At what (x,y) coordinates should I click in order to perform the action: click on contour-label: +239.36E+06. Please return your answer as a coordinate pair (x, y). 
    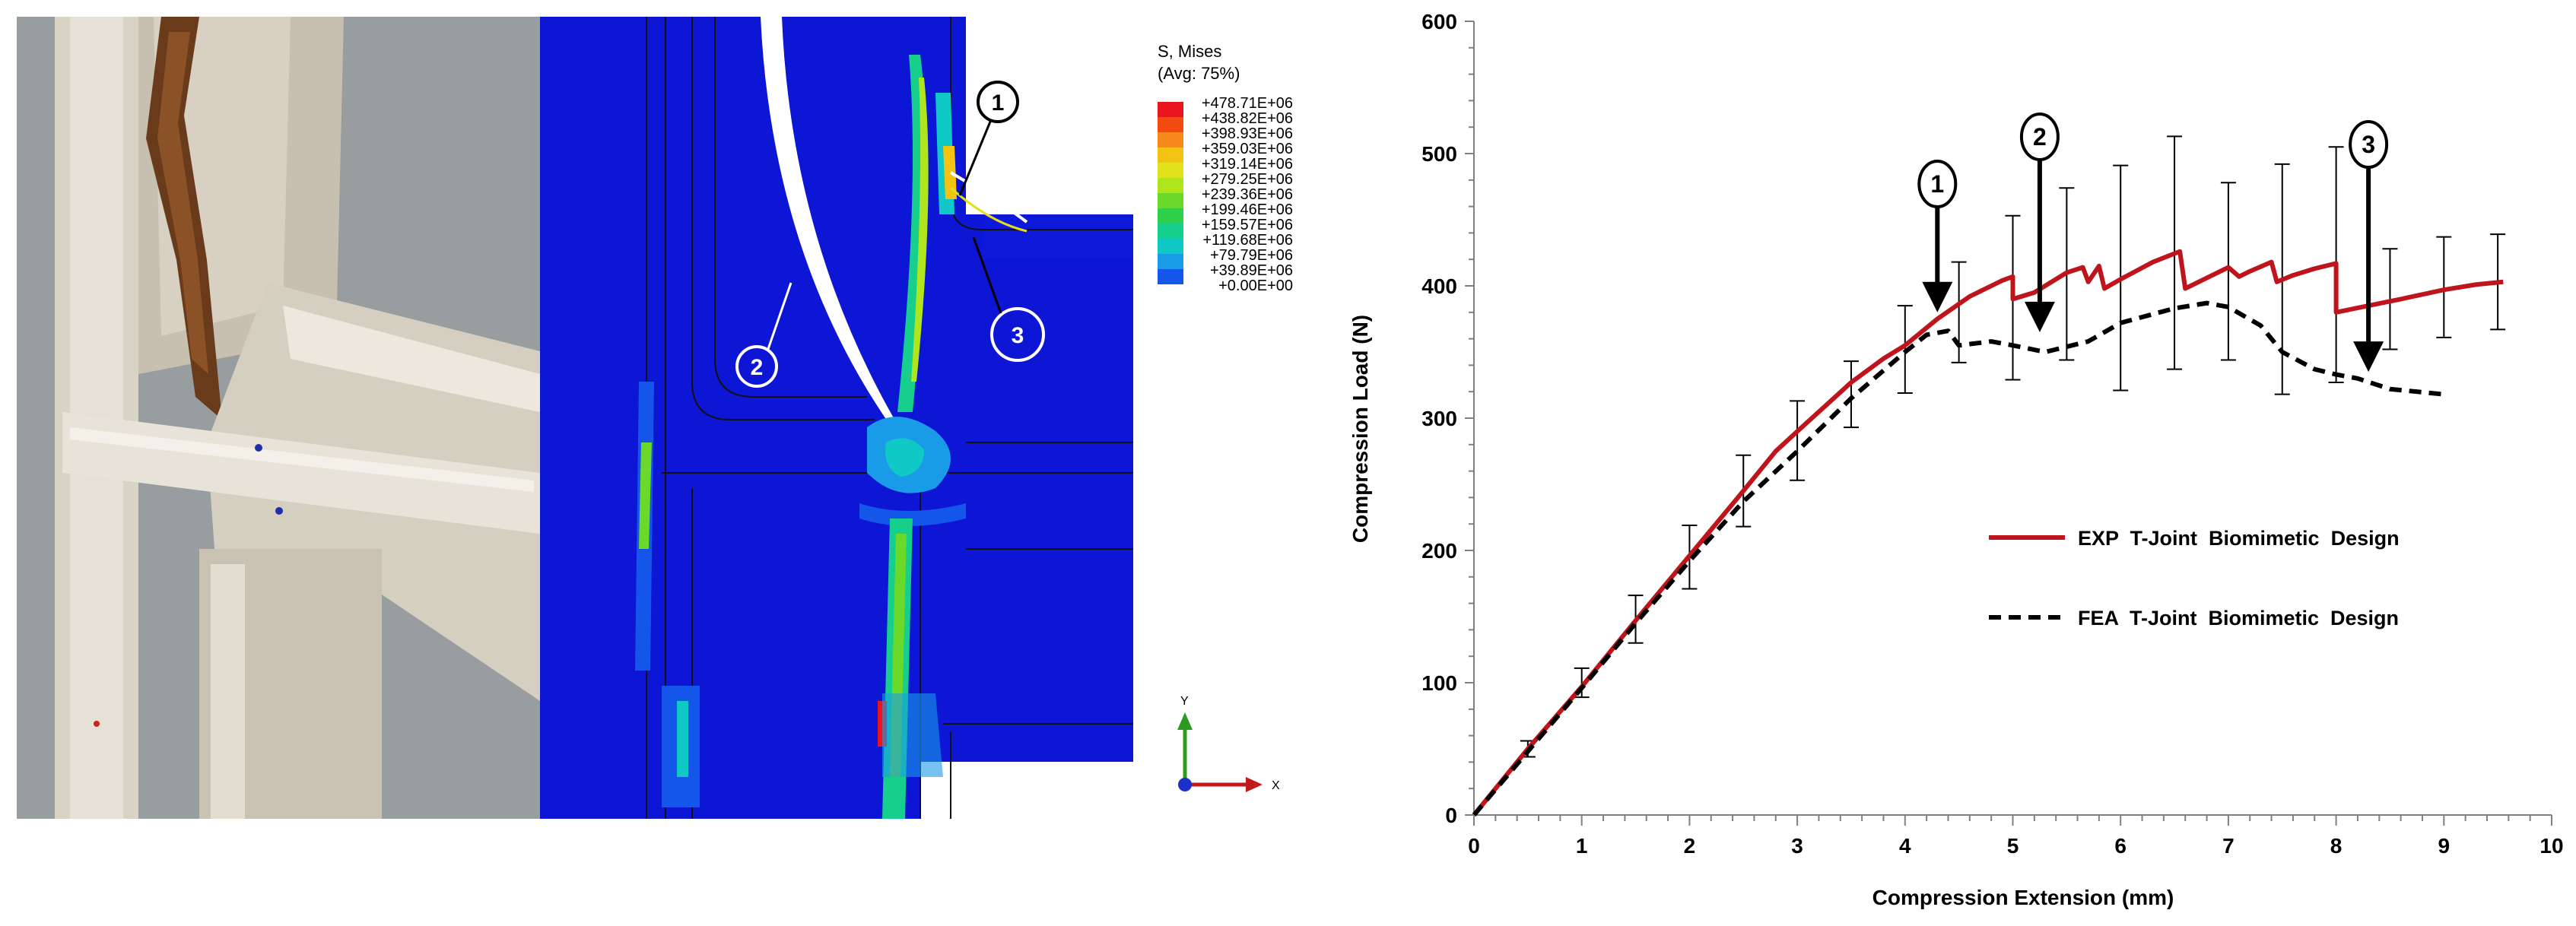
    Looking at the image, I should click on (1247, 194).